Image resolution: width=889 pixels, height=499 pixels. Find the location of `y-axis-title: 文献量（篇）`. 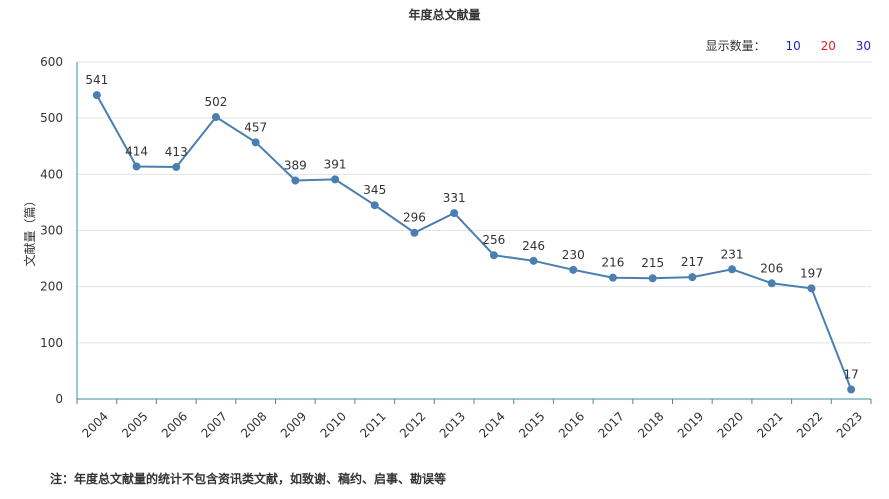

y-axis-title: 文献量（篇） is located at coordinates (29, 230).